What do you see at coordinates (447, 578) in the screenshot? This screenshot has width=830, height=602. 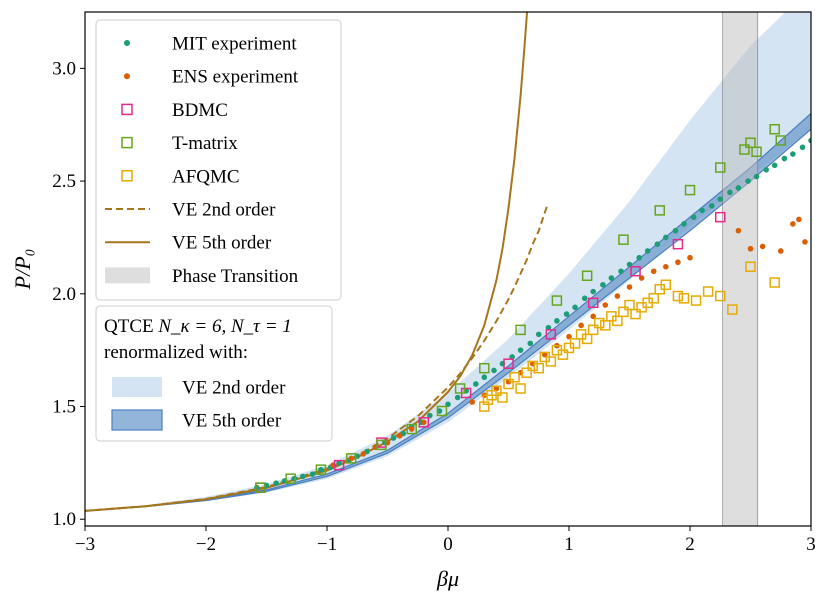 I see `x-axis-label: βμ` at bounding box center [447, 578].